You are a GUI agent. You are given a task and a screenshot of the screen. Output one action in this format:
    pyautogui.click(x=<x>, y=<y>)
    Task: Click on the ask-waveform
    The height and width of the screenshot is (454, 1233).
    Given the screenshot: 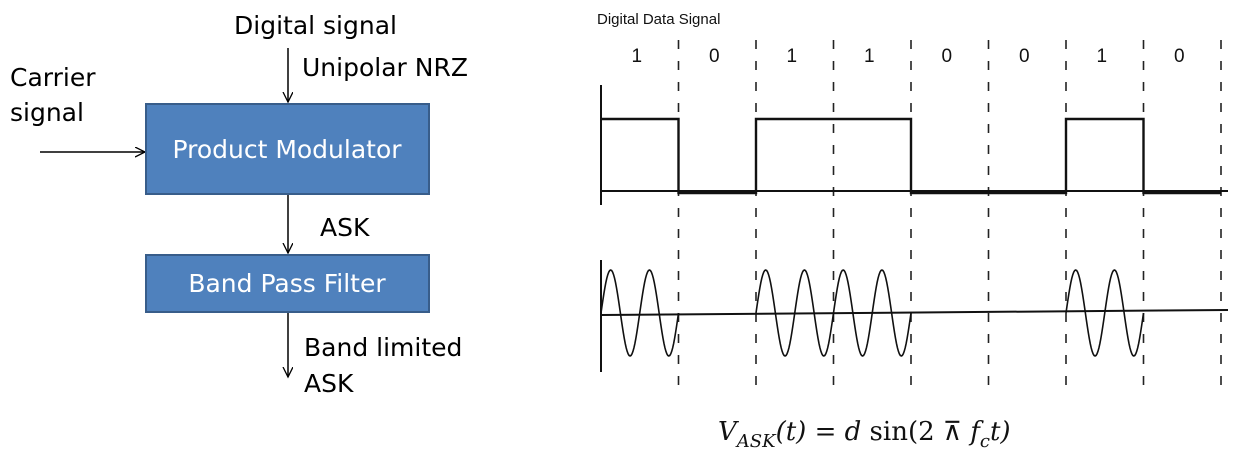 What is the action you would take?
    pyautogui.click(x=872, y=313)
    